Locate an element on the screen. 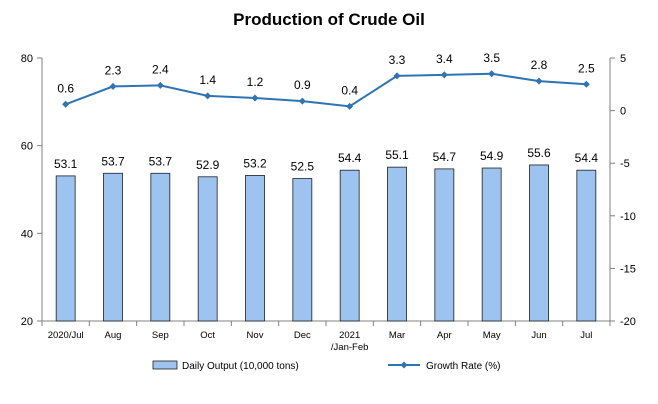  line-value-label: 2.8 is located at coordinates (539, 65).